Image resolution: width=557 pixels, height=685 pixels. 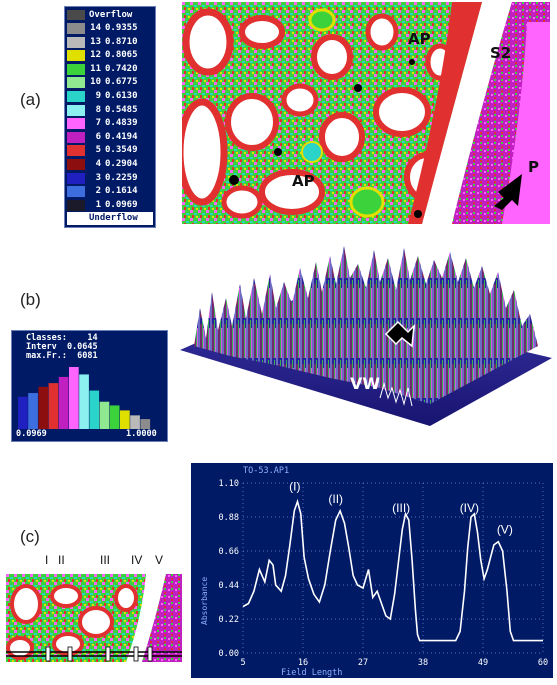 What do you see at coordinates (229, 620) in the screenshot?
I see `y-tick-label: 0.22` at bounding box center [229, 620].